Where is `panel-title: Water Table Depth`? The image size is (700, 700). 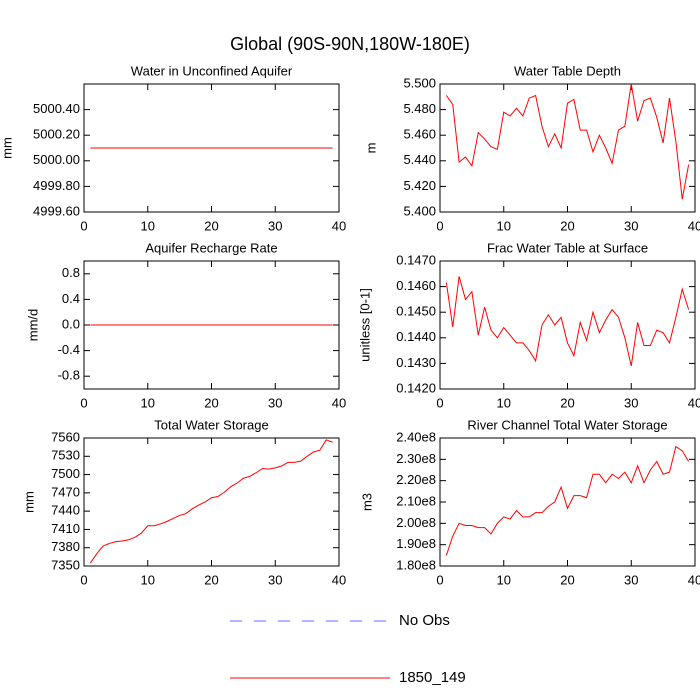 panel-title: Water Table Depth is located at coordinates (567, 70).